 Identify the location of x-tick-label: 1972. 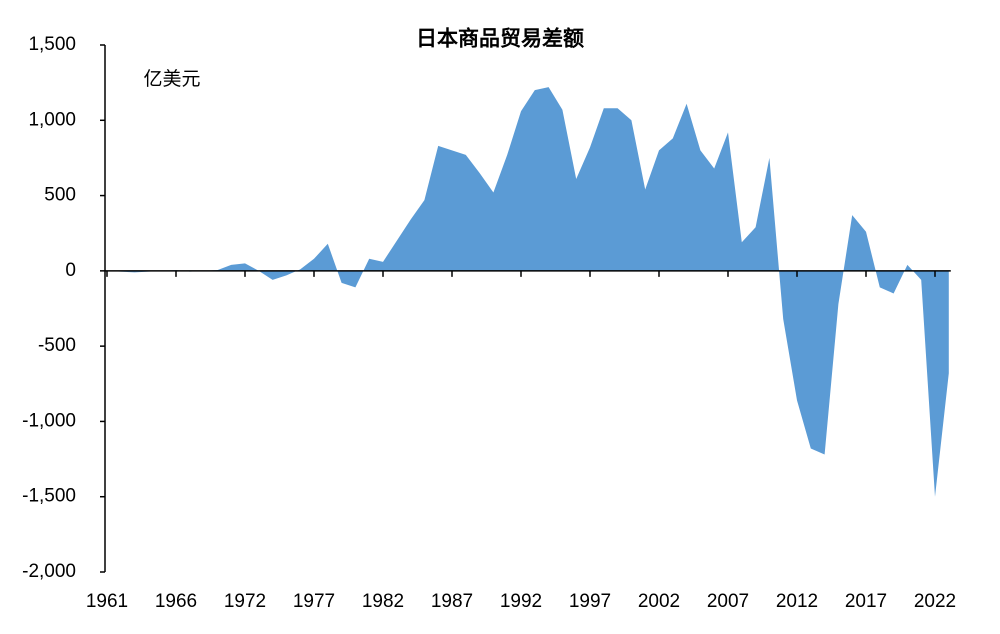
(245, 601).